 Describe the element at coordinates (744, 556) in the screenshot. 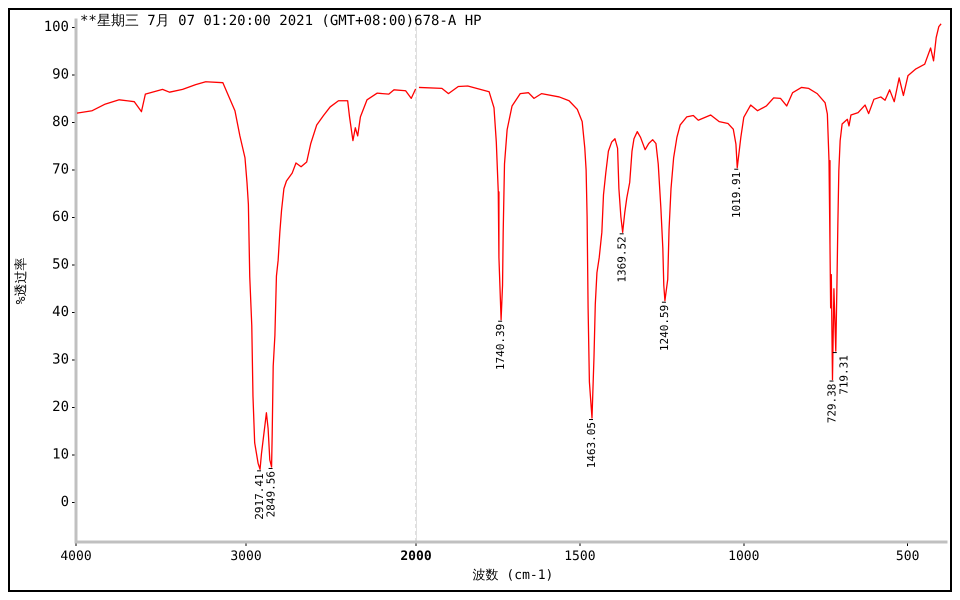

I see `x-tick-label: 1000` at that location.